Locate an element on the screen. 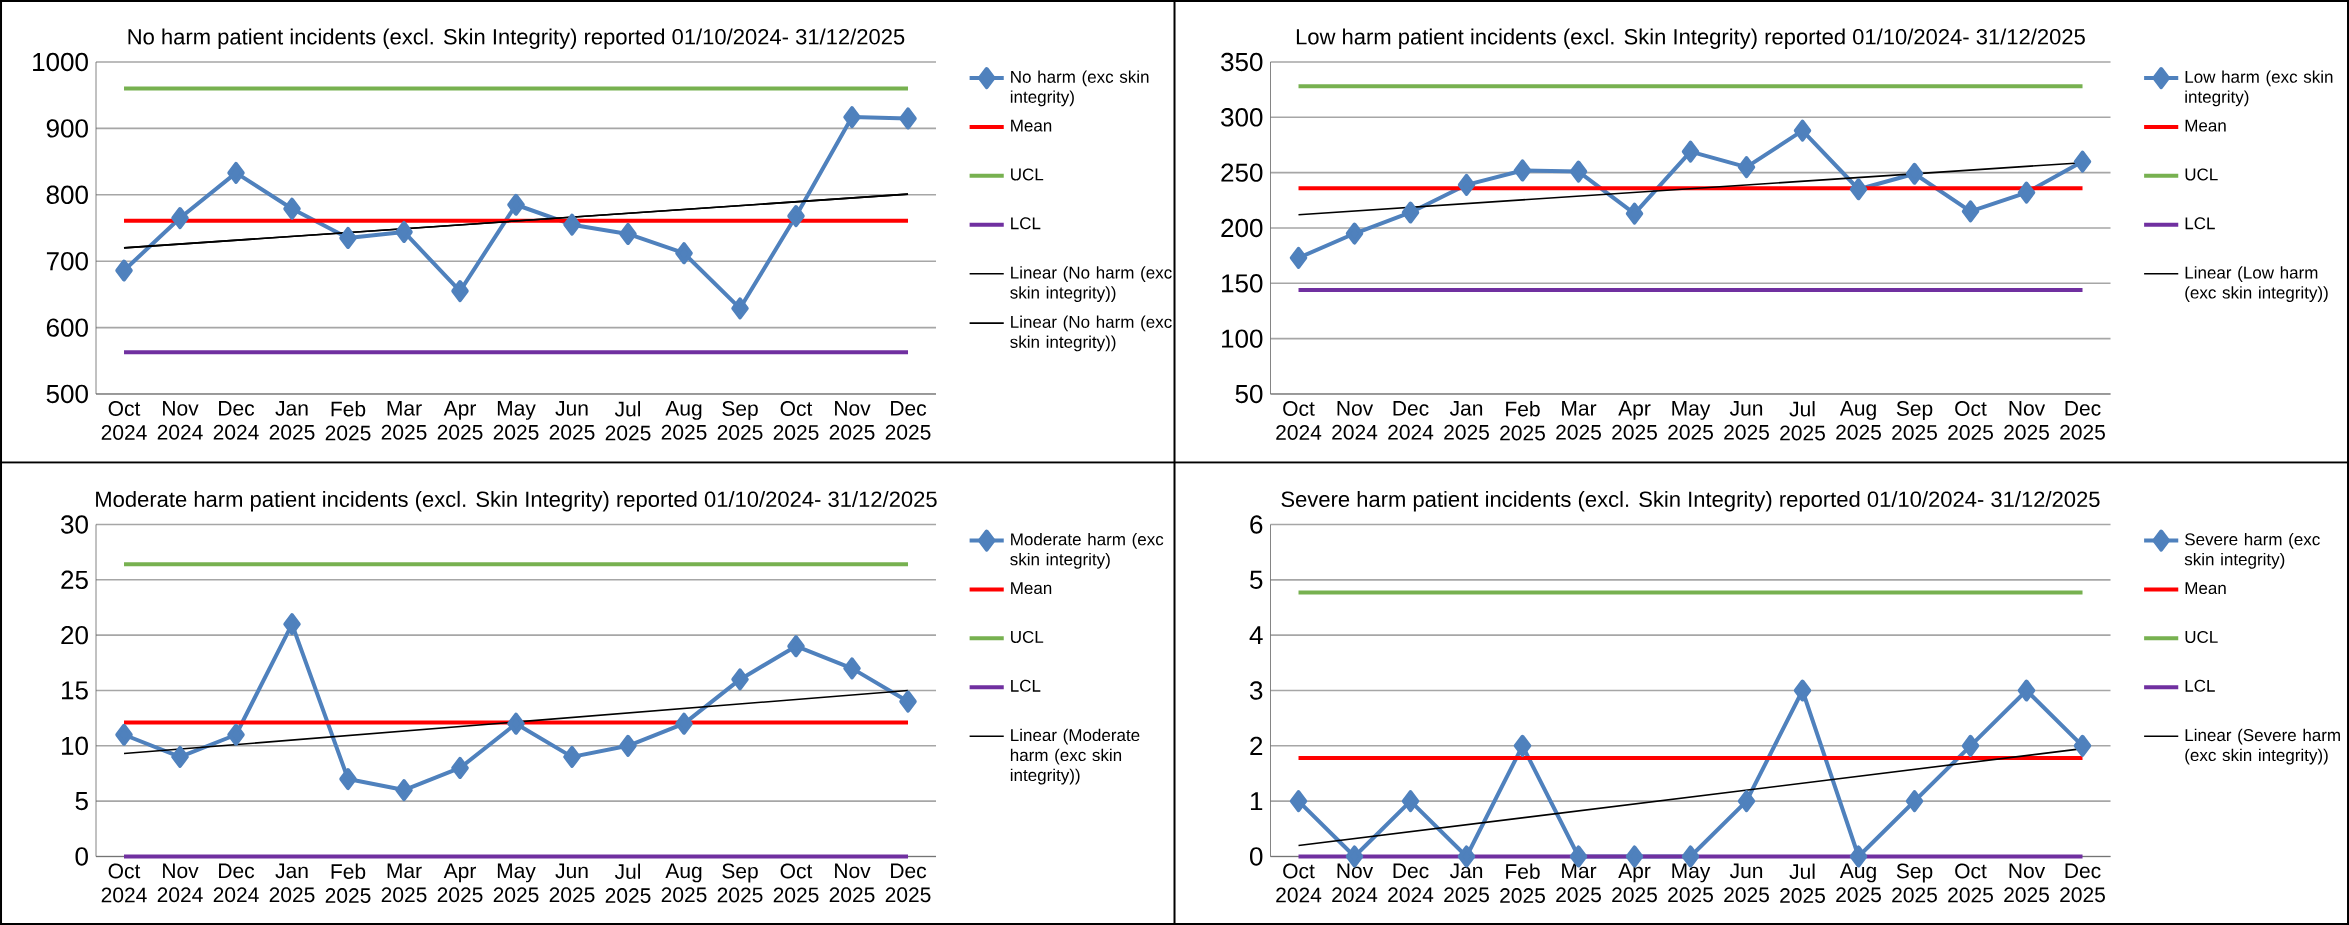 The image size is (2349, 925). chart-title: Moderate harm patient incidents (excl. Skin Integrity) reported 01/10/2024- 31/12/2025 is located at coordinates (516, 501).